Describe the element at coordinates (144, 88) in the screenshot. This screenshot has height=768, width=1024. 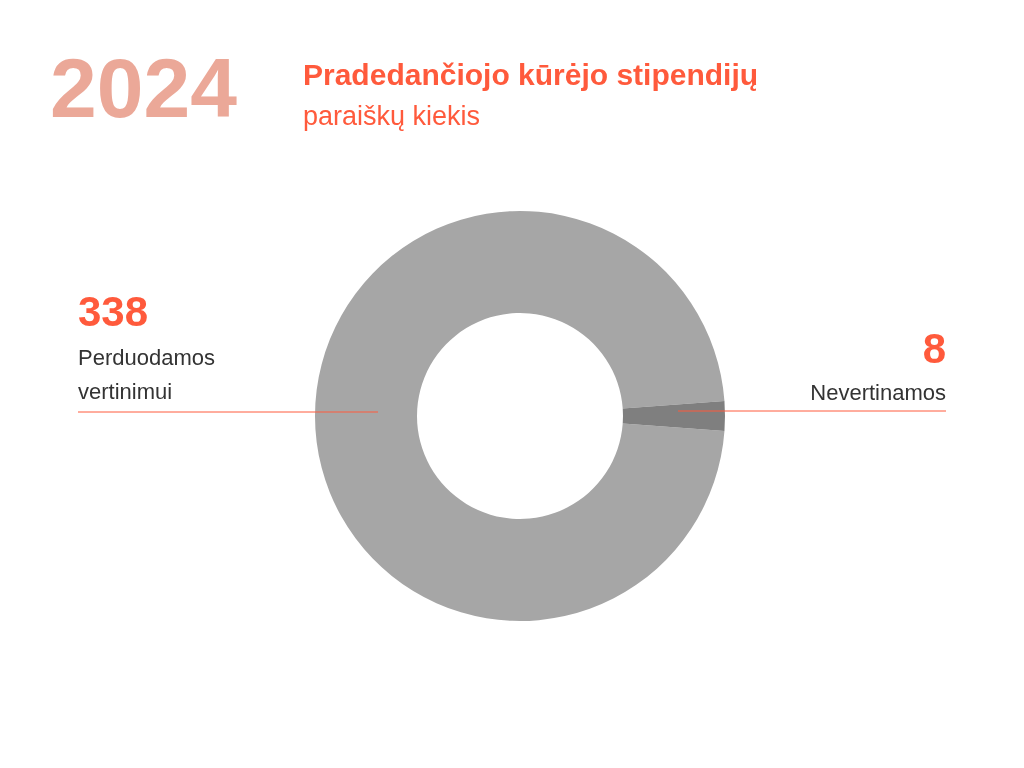
I see `text: 2024` at that location.